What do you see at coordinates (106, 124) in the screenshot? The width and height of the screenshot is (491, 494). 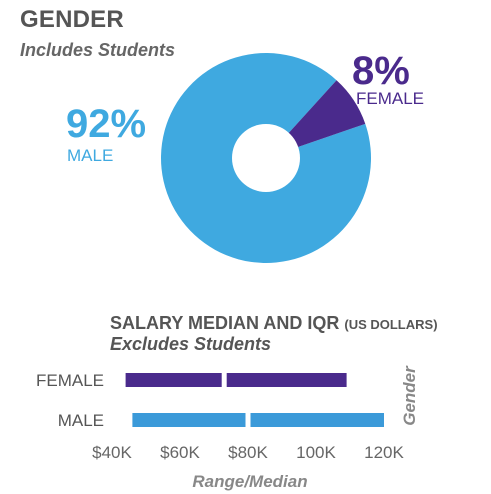 I see `male-percent-label: 92%` at bounding box center [106, 124].